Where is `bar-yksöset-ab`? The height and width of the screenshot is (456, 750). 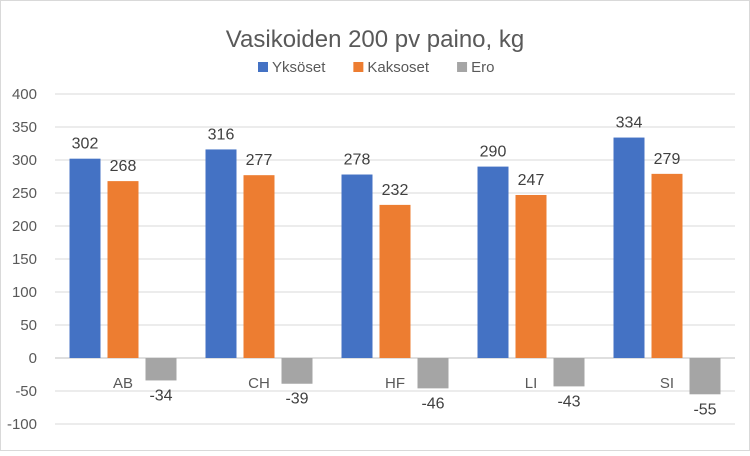 bar-yksöset-ab is located at coordinates (85, 258).